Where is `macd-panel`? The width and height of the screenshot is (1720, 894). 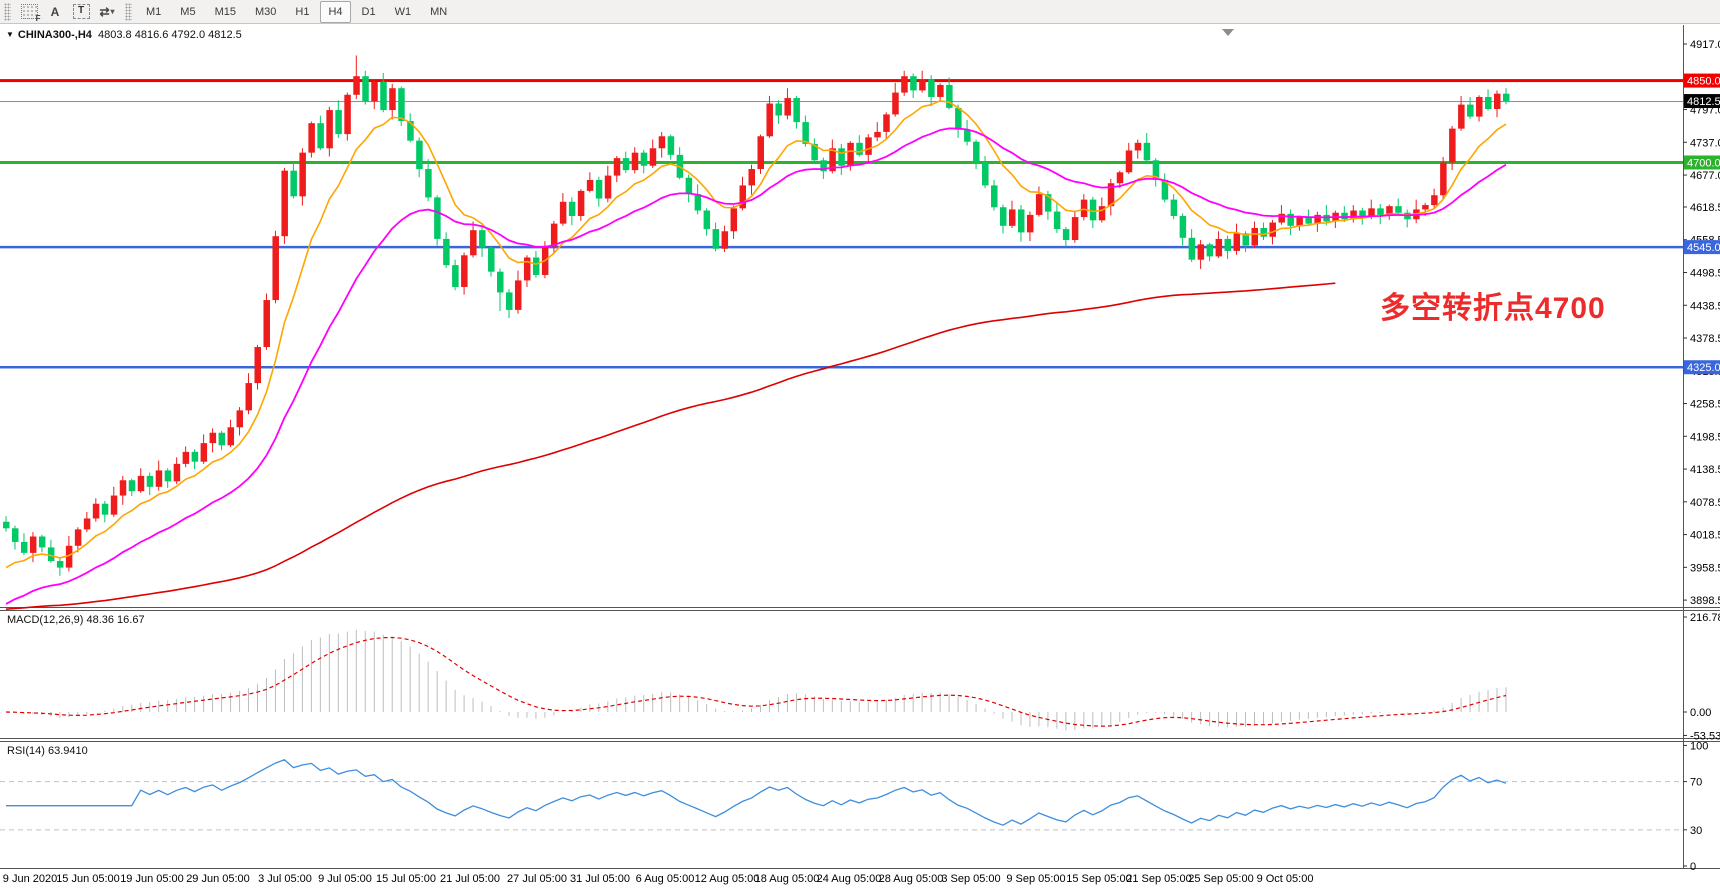
macd-panel is located at coordinates (756, 680).